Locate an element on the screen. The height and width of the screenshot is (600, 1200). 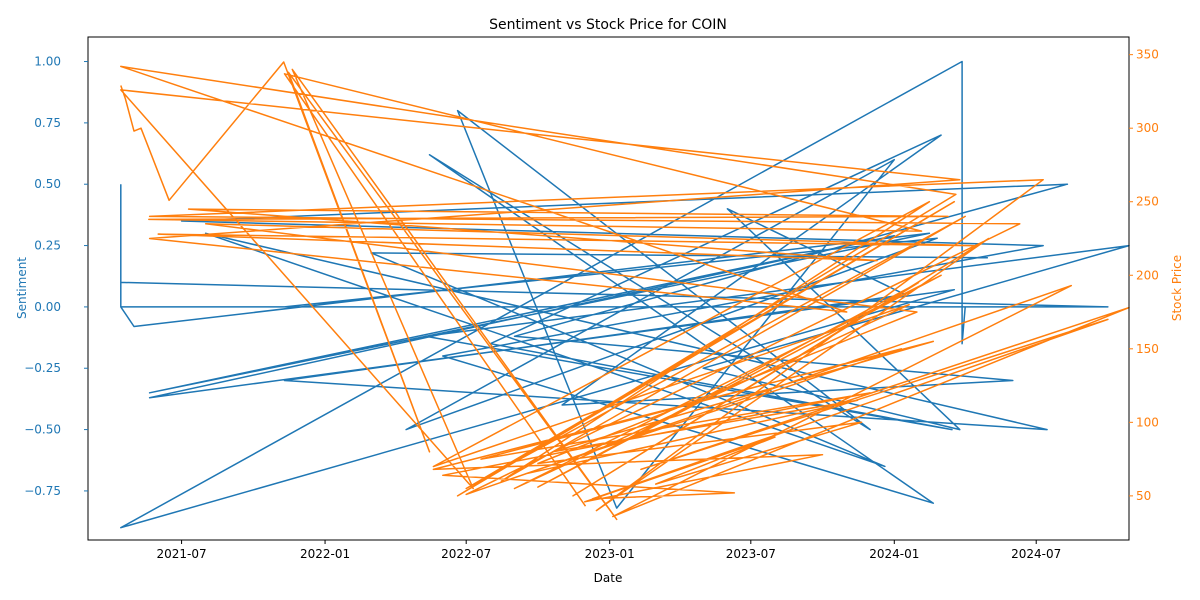
left-y-tick-label: −0.50 is located at coordinates (42, 430).